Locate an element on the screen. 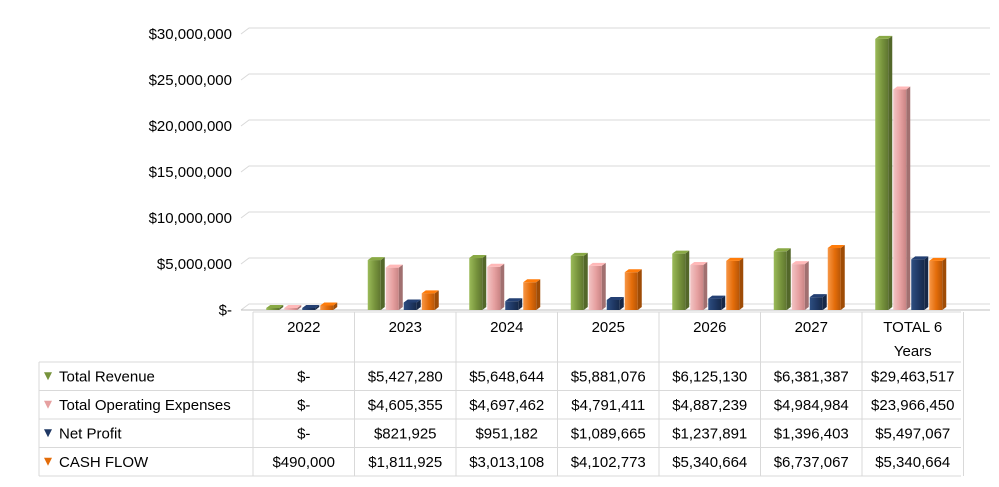  legend-key-total-operating-expenses is located at coordinates (48, 404).